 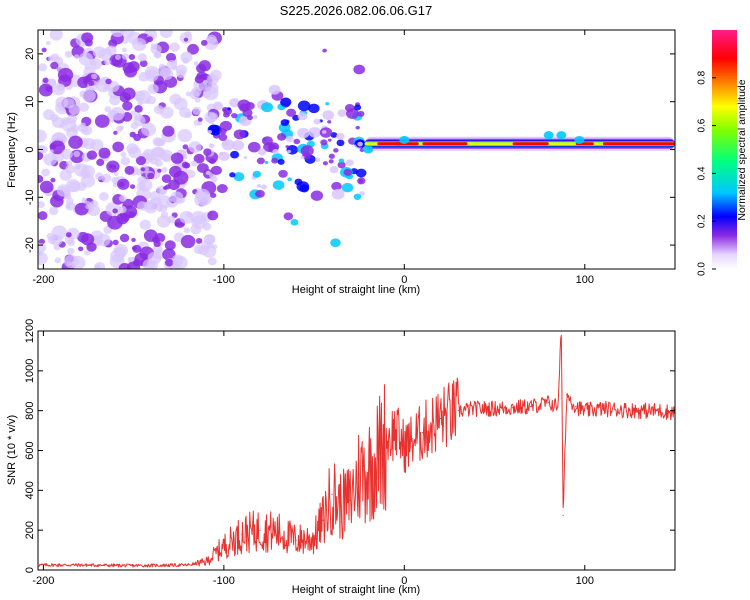 I want to click on snr-y-tick-label: 1000, so click(x=30, y=371).